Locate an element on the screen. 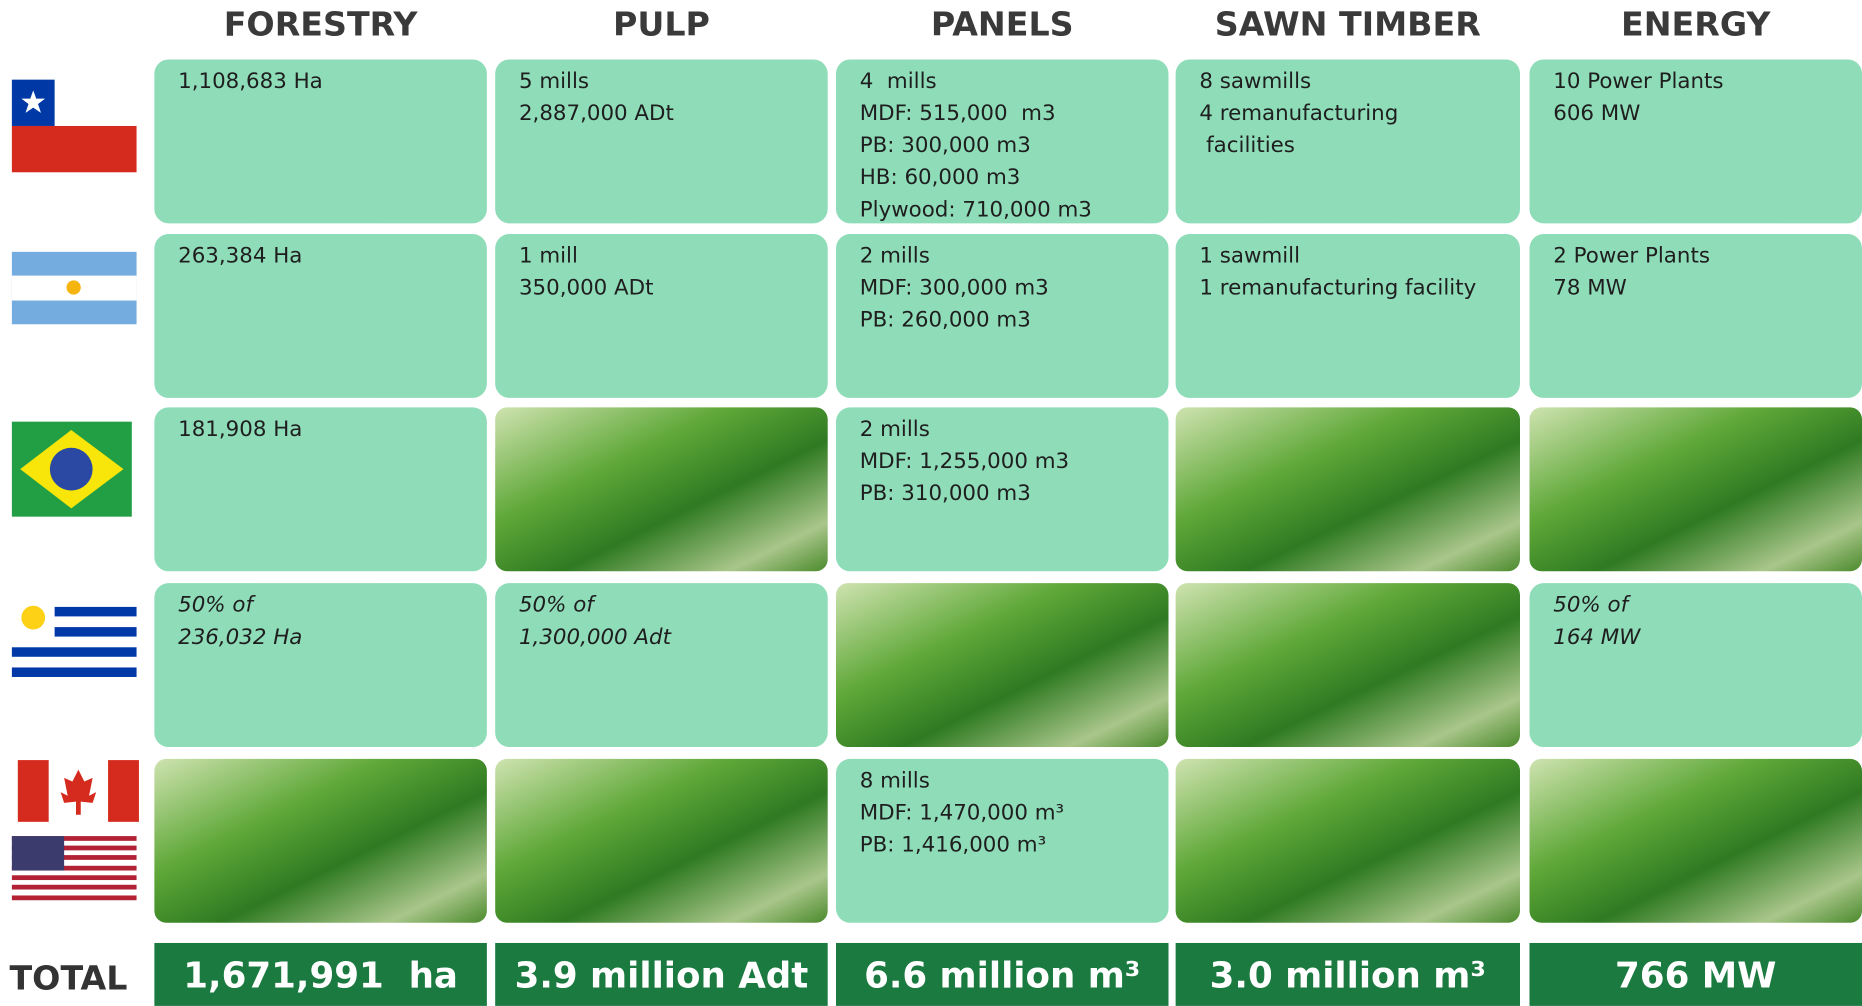 The height and width of the screenshot is (1006, 1862). cell-line: PB: 260,000 m3 is located at coordinates (945, 320).